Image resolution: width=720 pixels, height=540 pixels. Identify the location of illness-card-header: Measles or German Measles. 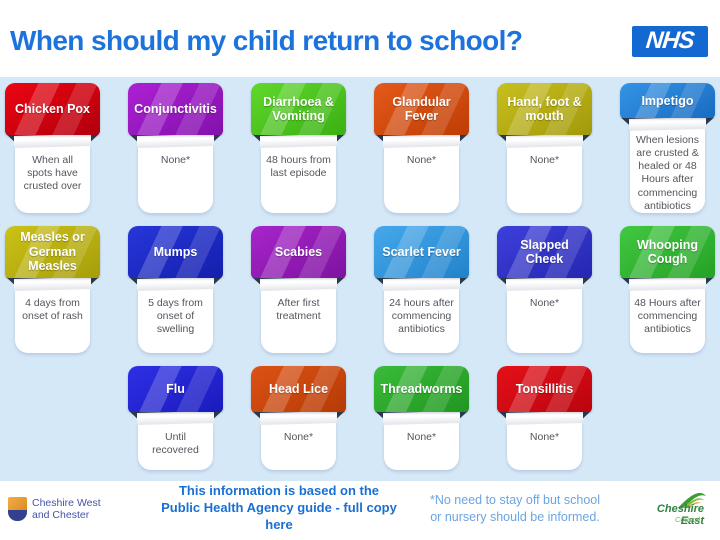
(52, 251).